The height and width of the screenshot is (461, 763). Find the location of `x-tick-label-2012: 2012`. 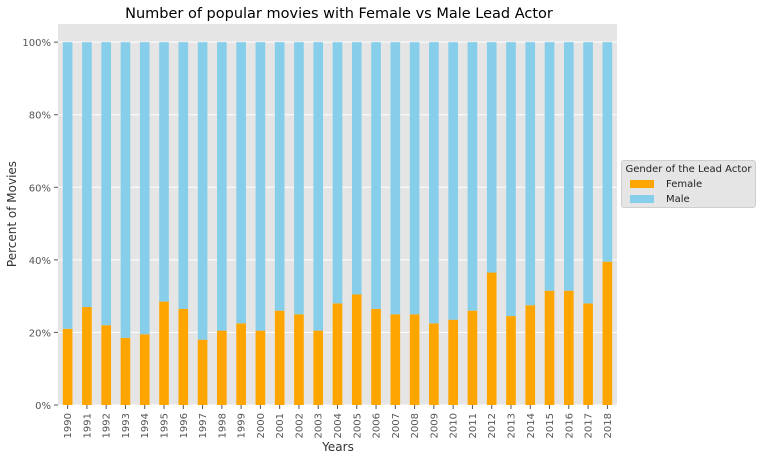

x-tick-label-2012: 2012 is located at coordinates (492, 425).